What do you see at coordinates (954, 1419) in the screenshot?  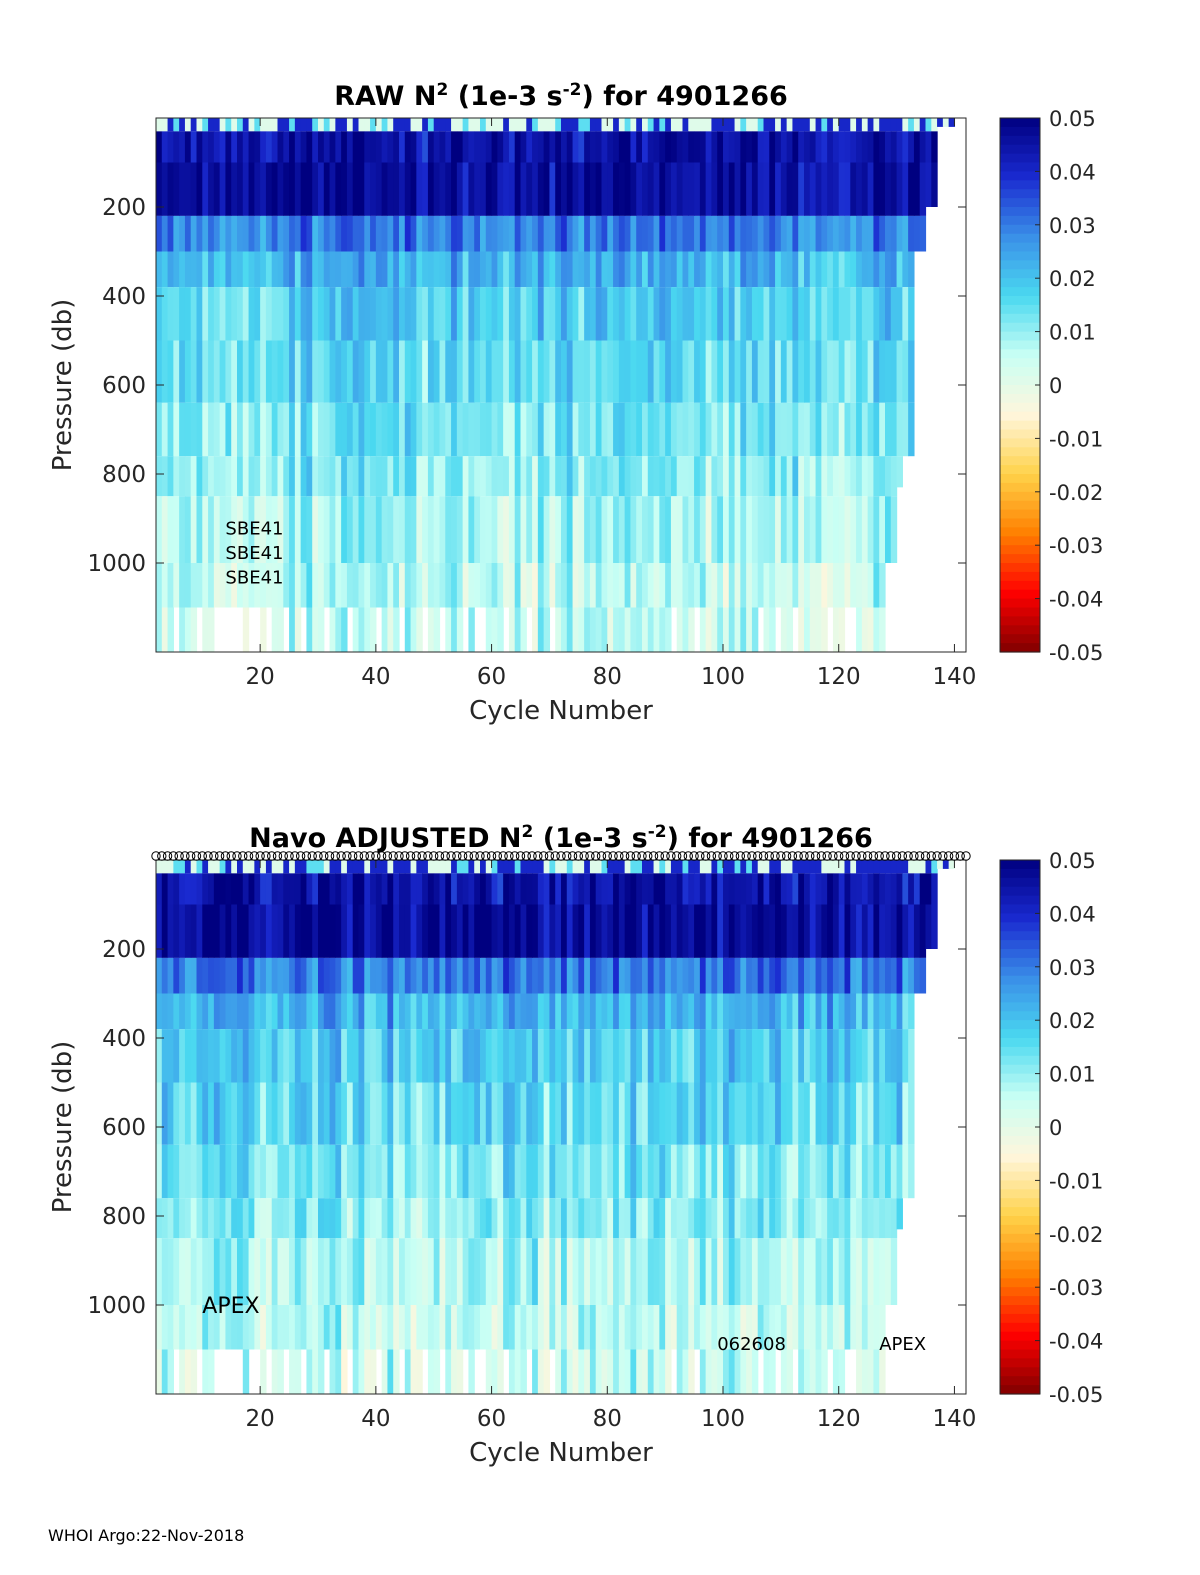 I see `x-tick-label: 140` at bounding box center [954, 1419].